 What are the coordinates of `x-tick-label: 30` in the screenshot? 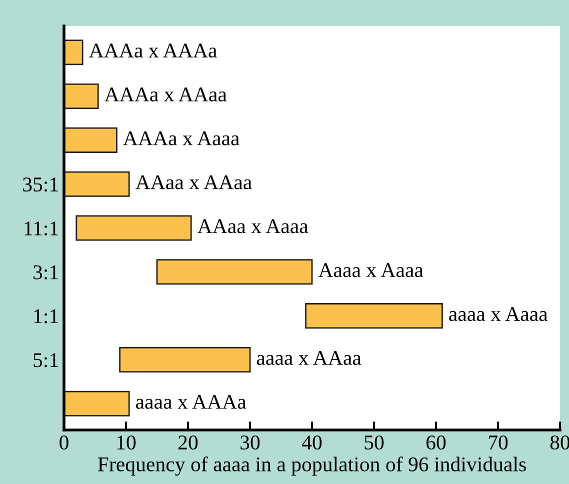 It's located at (250, 442).